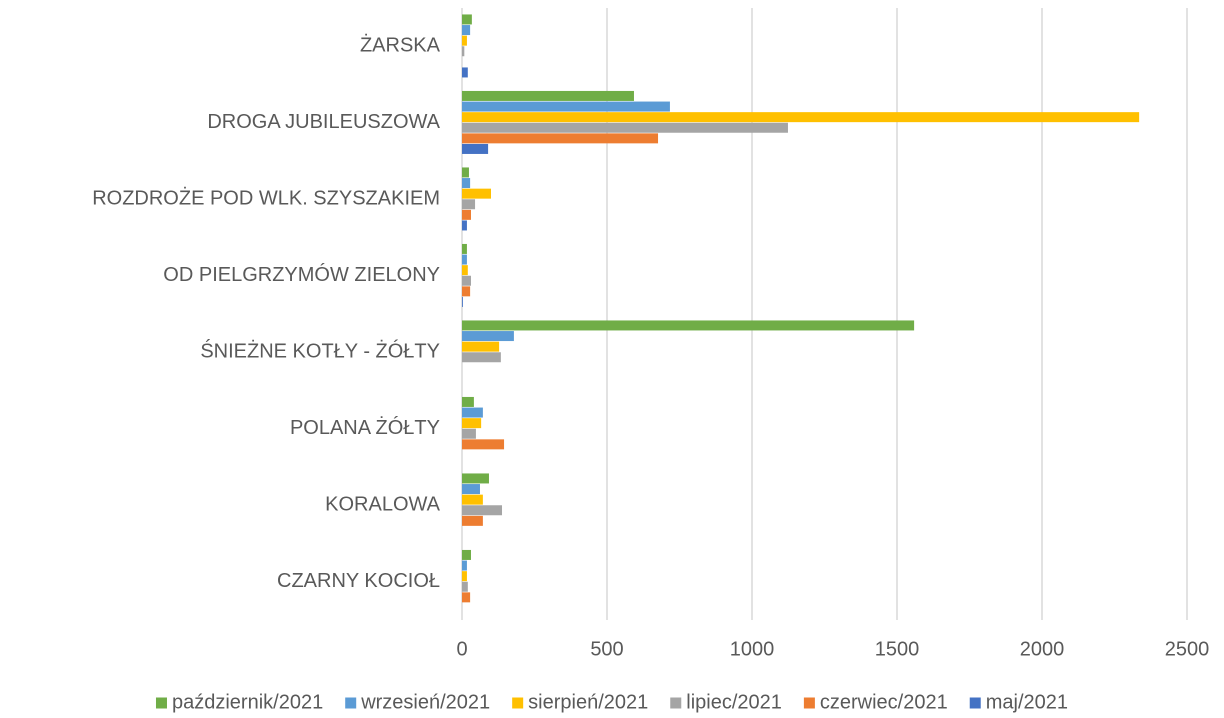 The width and height of the screenshot is (1224, 718). What do you see at coordinates (897, 649) in the screenshot?
I see `x-tick-label: 1500` at bounding box center [897, 649].